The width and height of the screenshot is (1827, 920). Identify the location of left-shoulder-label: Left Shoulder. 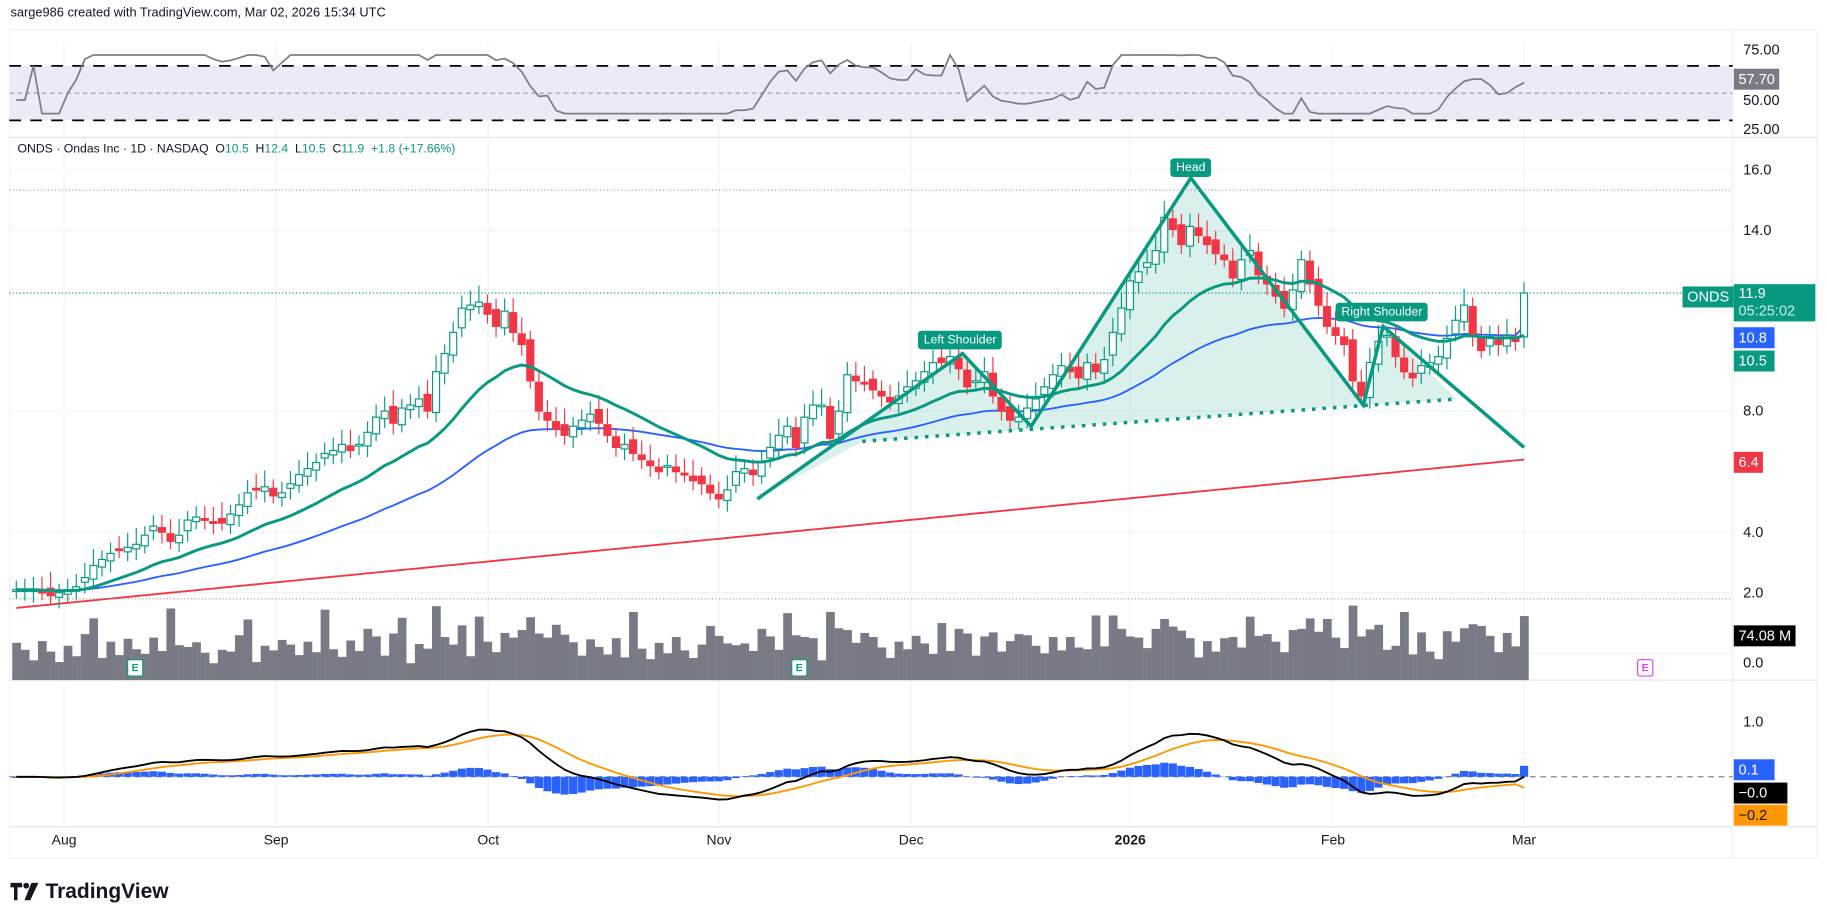
(960, 340).